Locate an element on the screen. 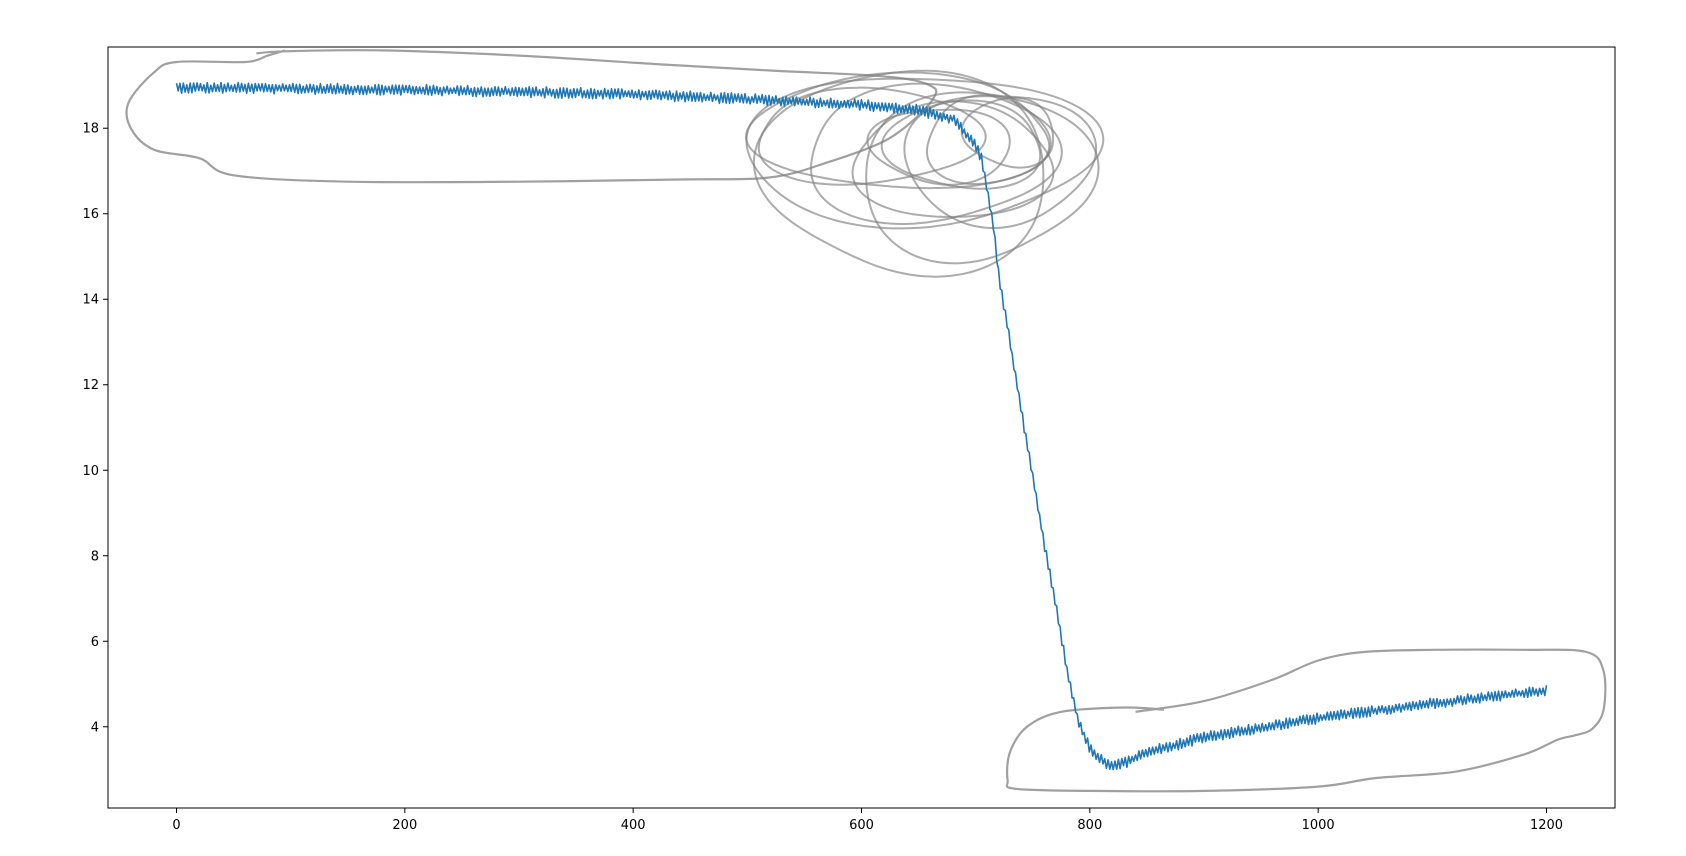 The image size is (1686, 856). x-tick-label: 600 is located at coordinates (861, 825).